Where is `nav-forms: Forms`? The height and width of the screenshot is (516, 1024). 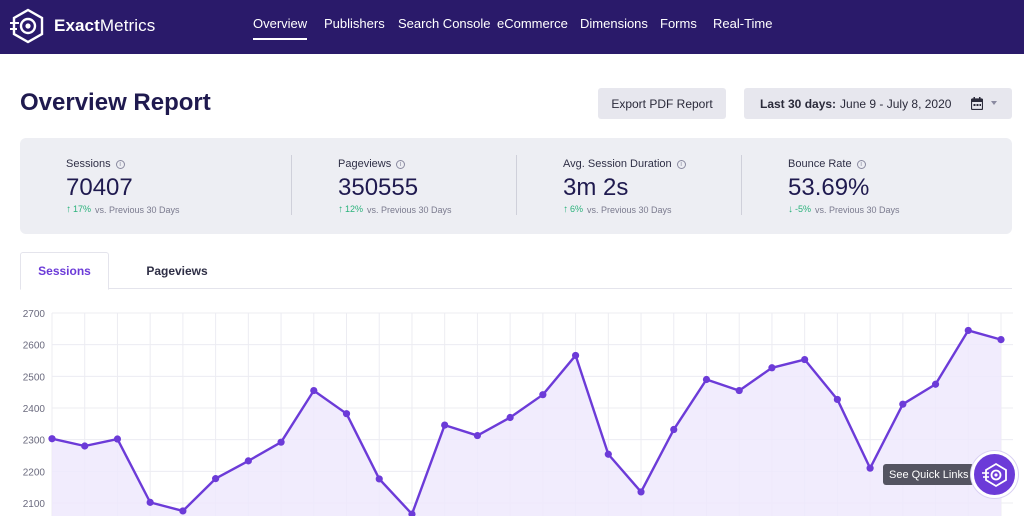 nav-forms: Forms is located at coordinates (678, 23).